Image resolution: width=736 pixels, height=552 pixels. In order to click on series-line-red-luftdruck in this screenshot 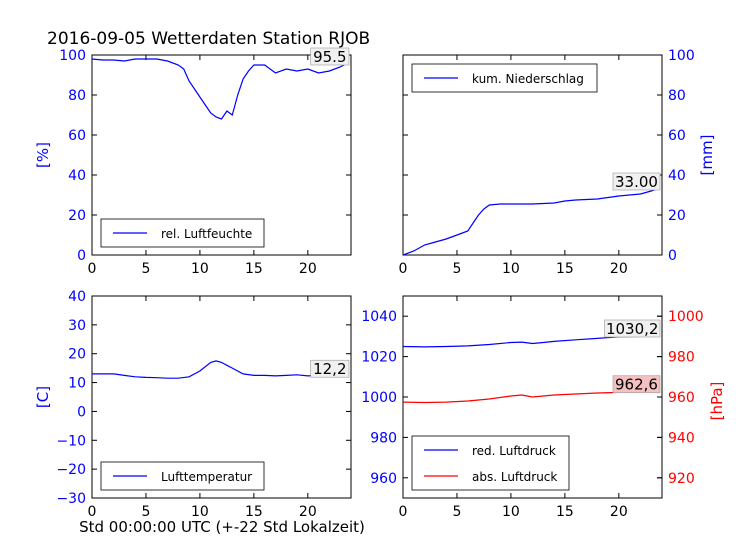, I will do `click(530, 341)`.